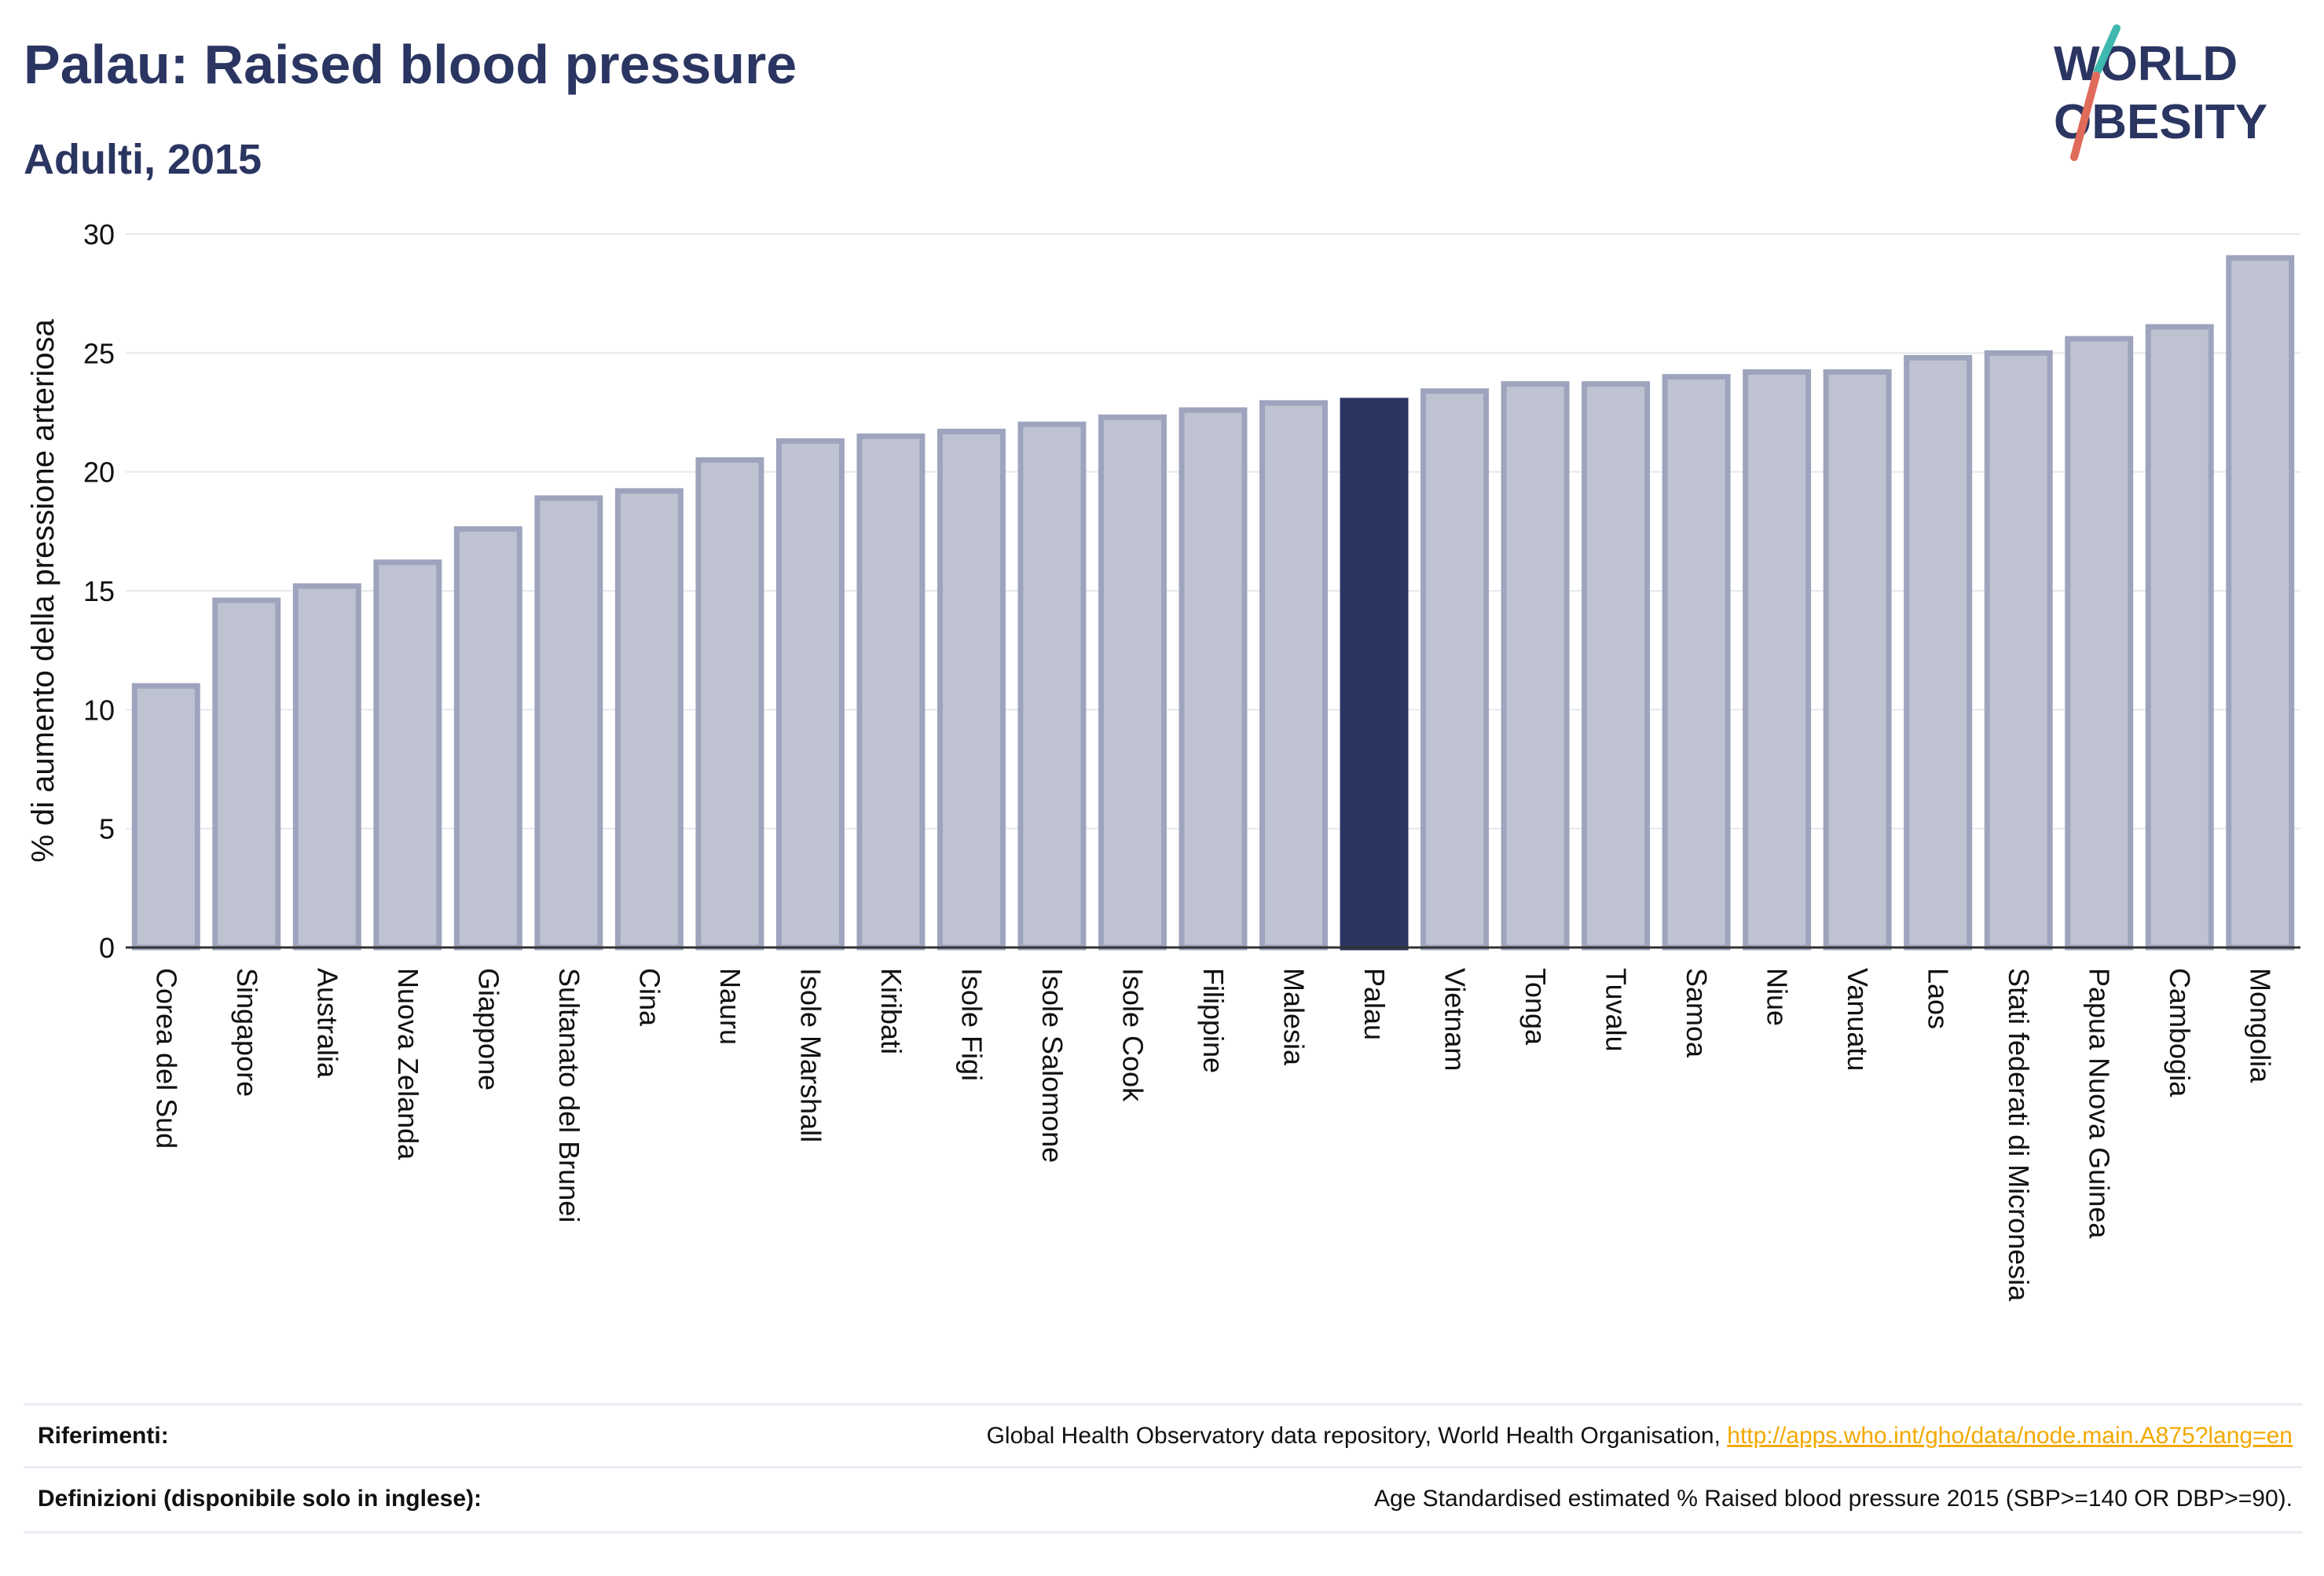 The image size is (2324, 1576). Describe the element at coordinates (408, 1064) in the screenshot. I see `x-tick-label: Nuova Zelanda` at that location.